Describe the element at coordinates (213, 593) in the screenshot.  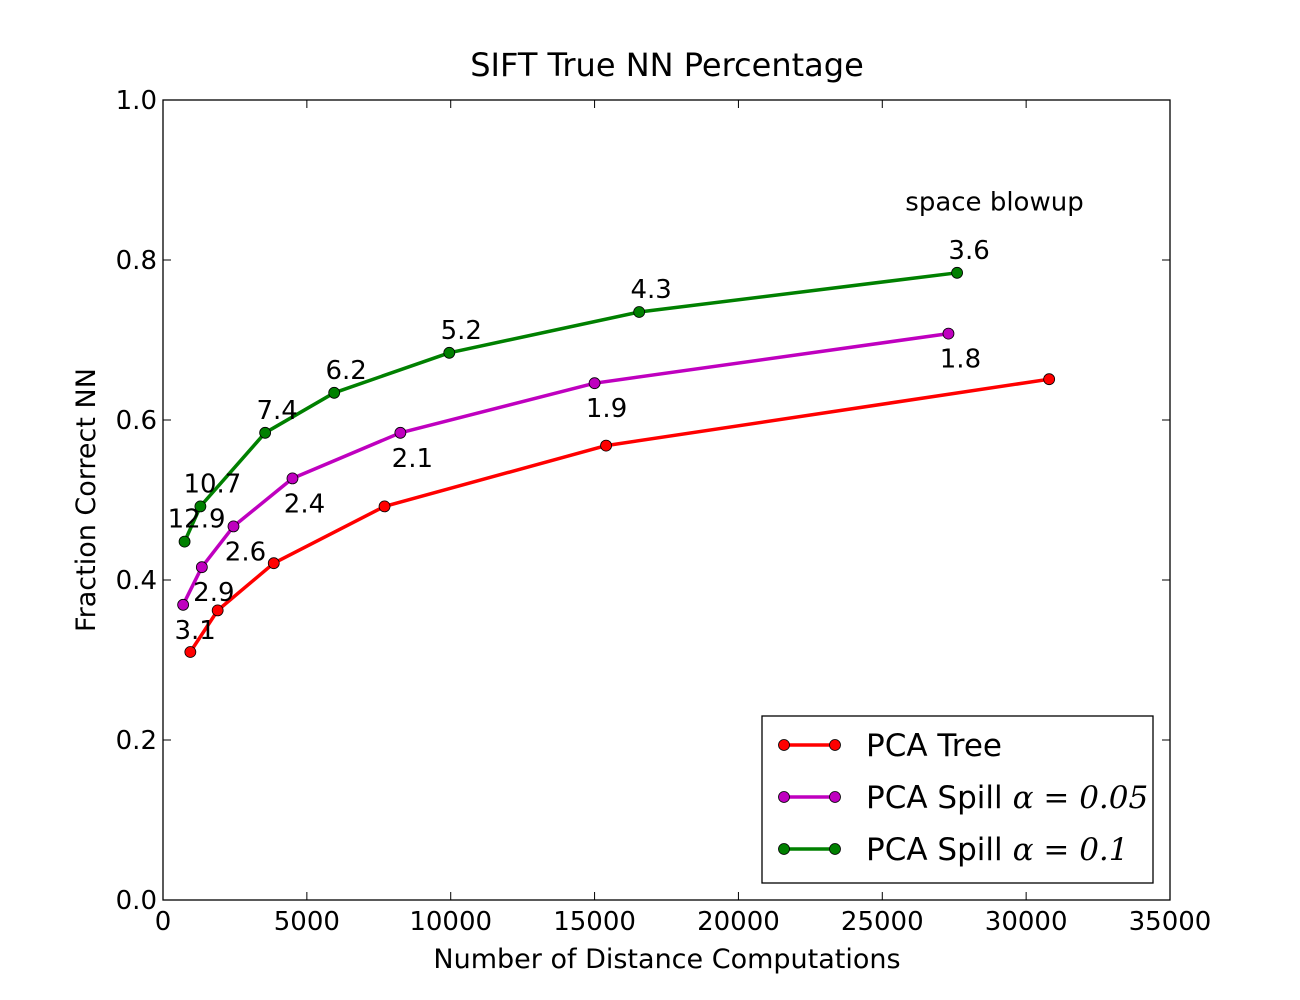
I see `point-label: 2.9` at that location.